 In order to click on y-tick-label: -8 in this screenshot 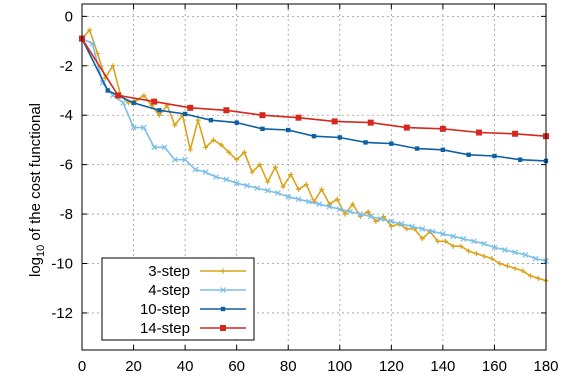, I will do `click(66, 214)`.